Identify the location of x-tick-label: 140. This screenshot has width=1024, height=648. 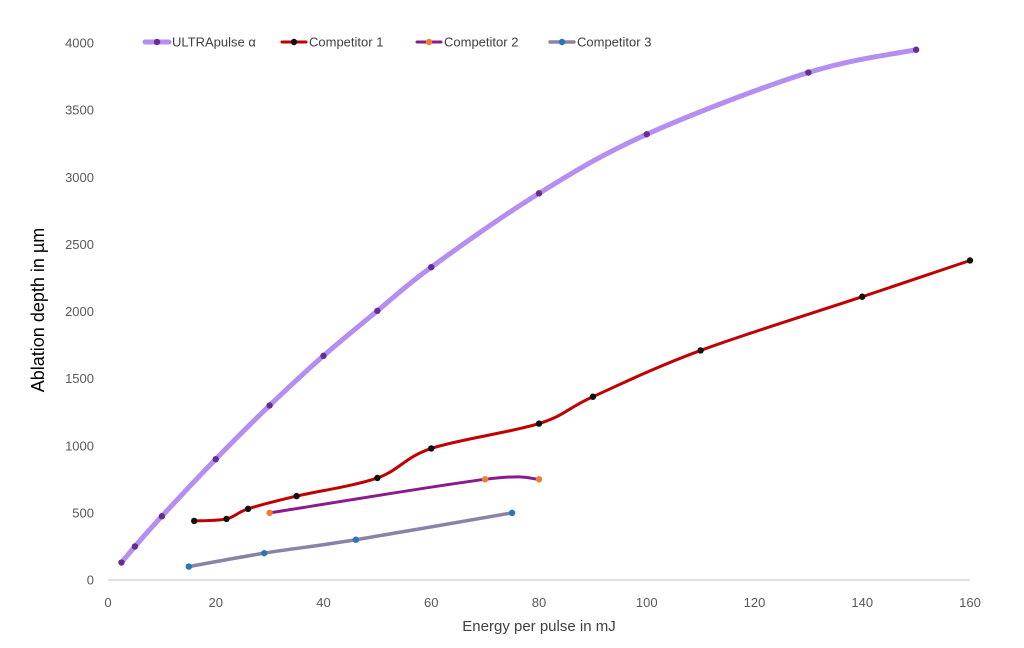
(862, 602).